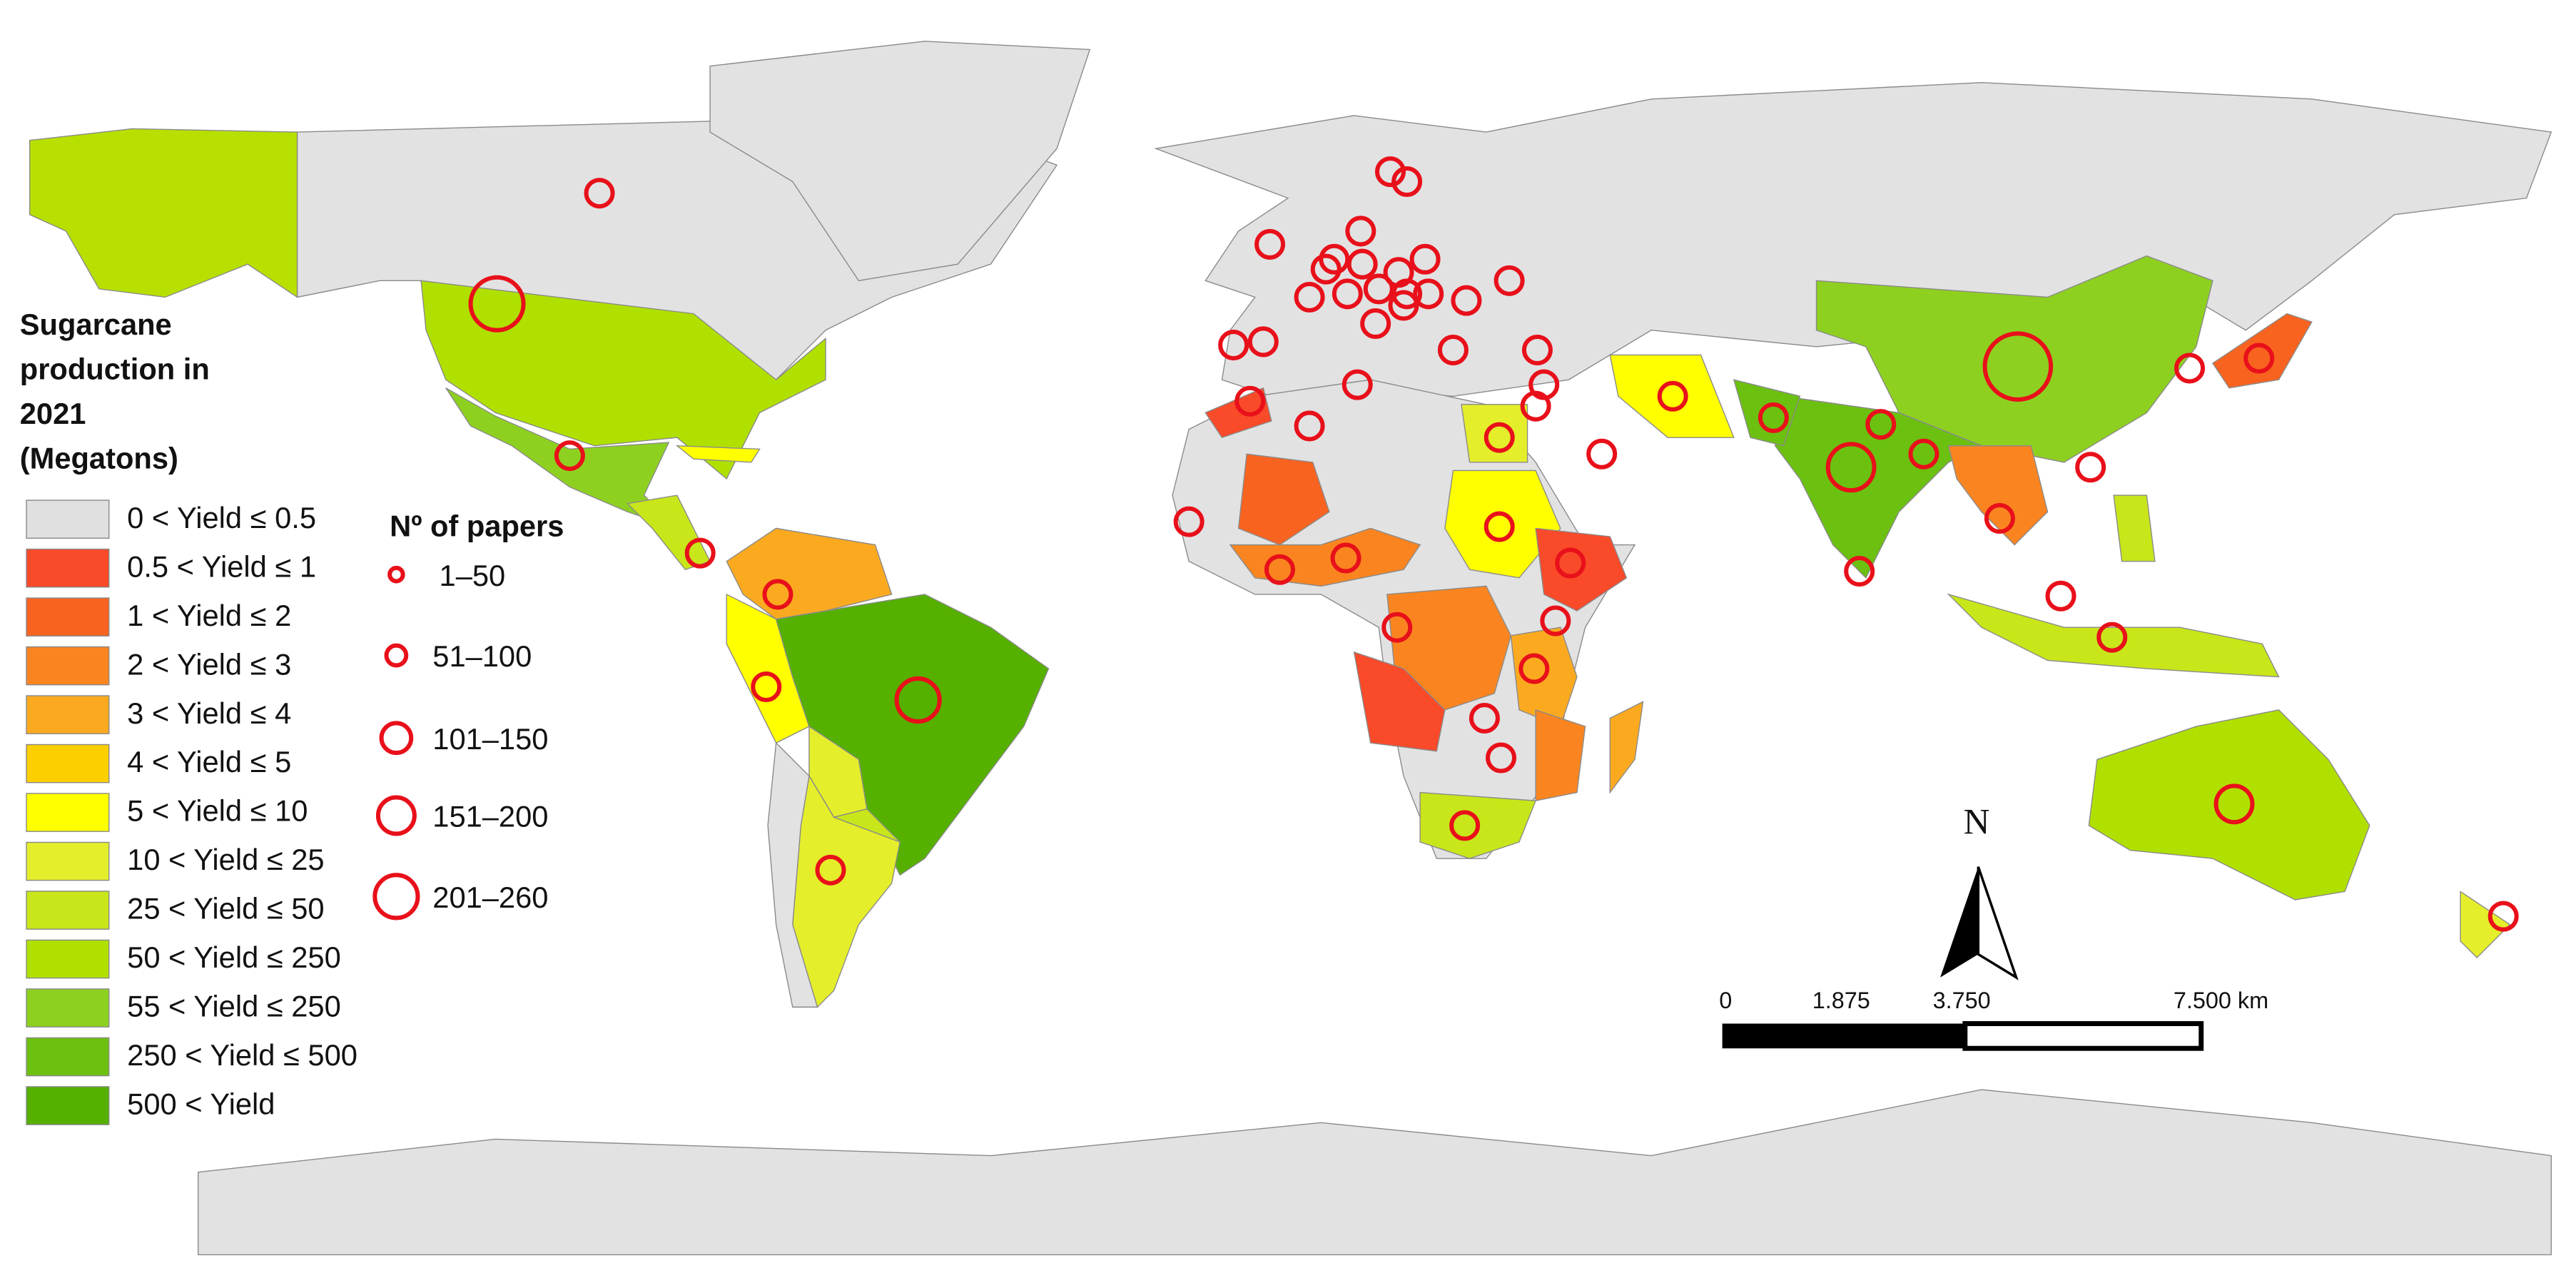 Image resolution: width=2576 pixels, height=1263 pixels. Describe the element at coordinates (242, 1055) in the screenshot. I see `legend-label: 250 < Yield ≤ 500` at that location.